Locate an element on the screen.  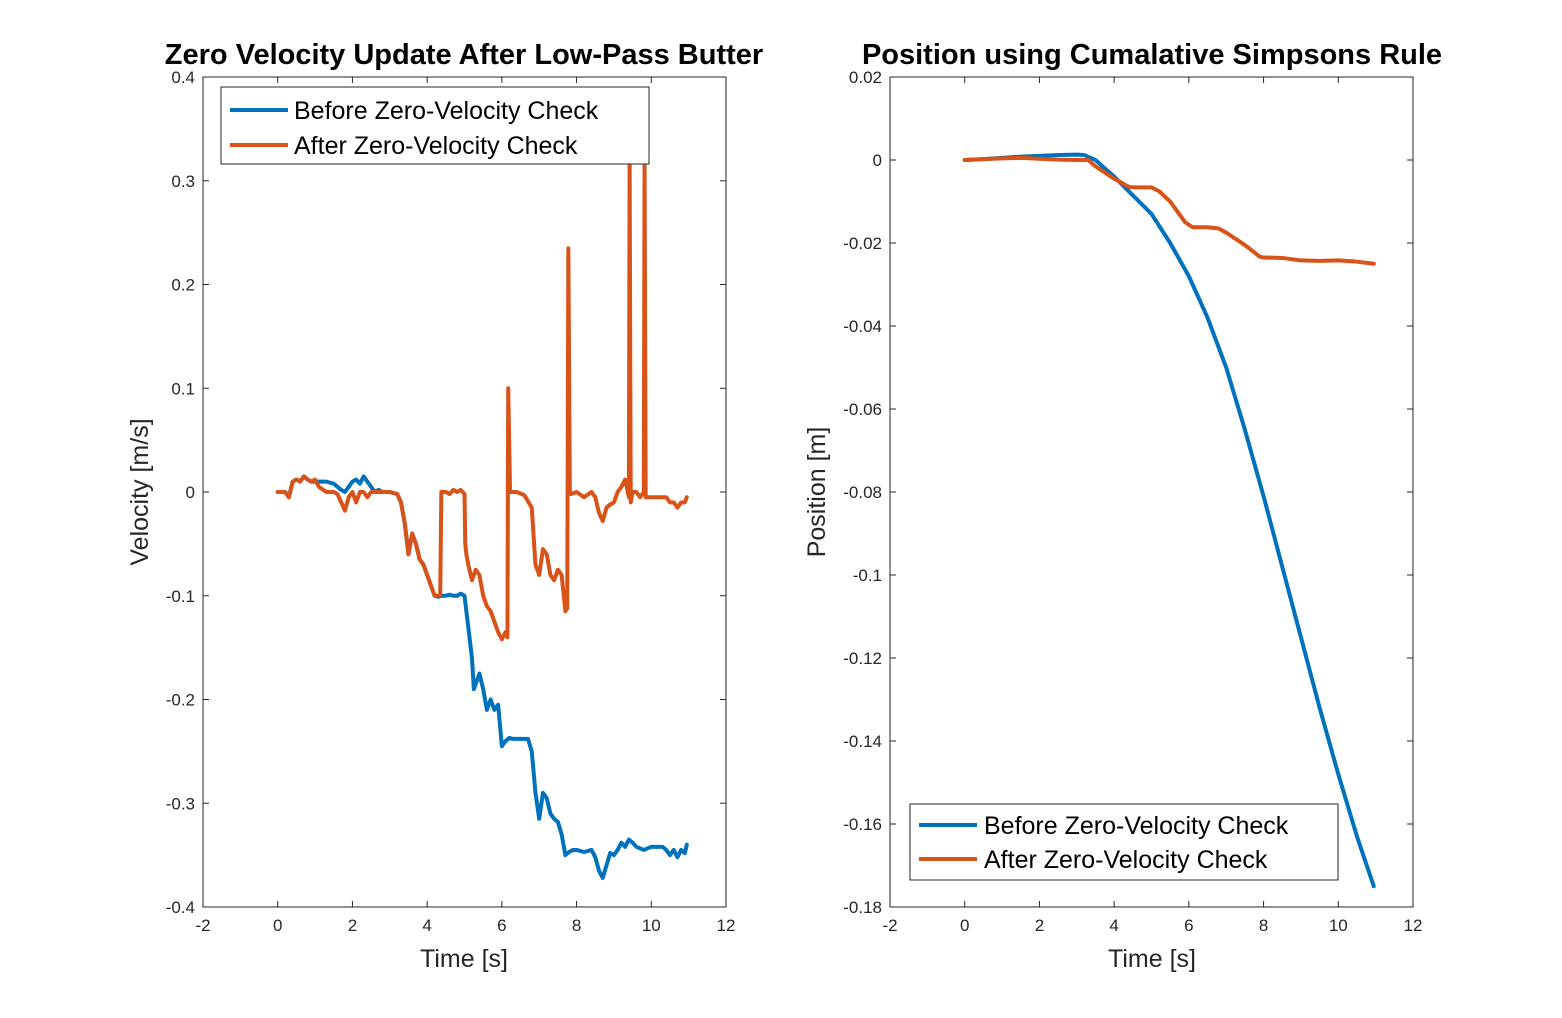
position-chart-ytick-label: -0.18 is located at coordinates (862, 907).